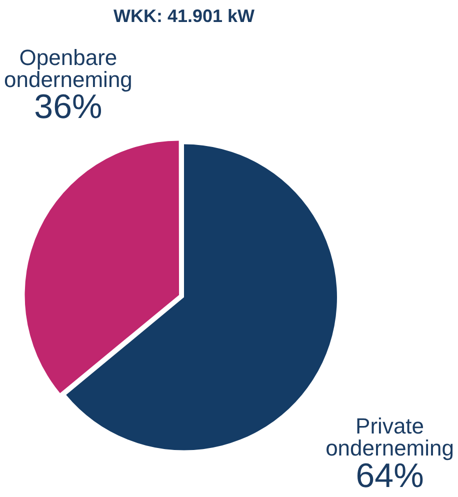  What do you see at coordinates (184, 16) in the screenshot?
I see `chart-title: WKK: 41.901 kW` at bounding box center [184, 16].